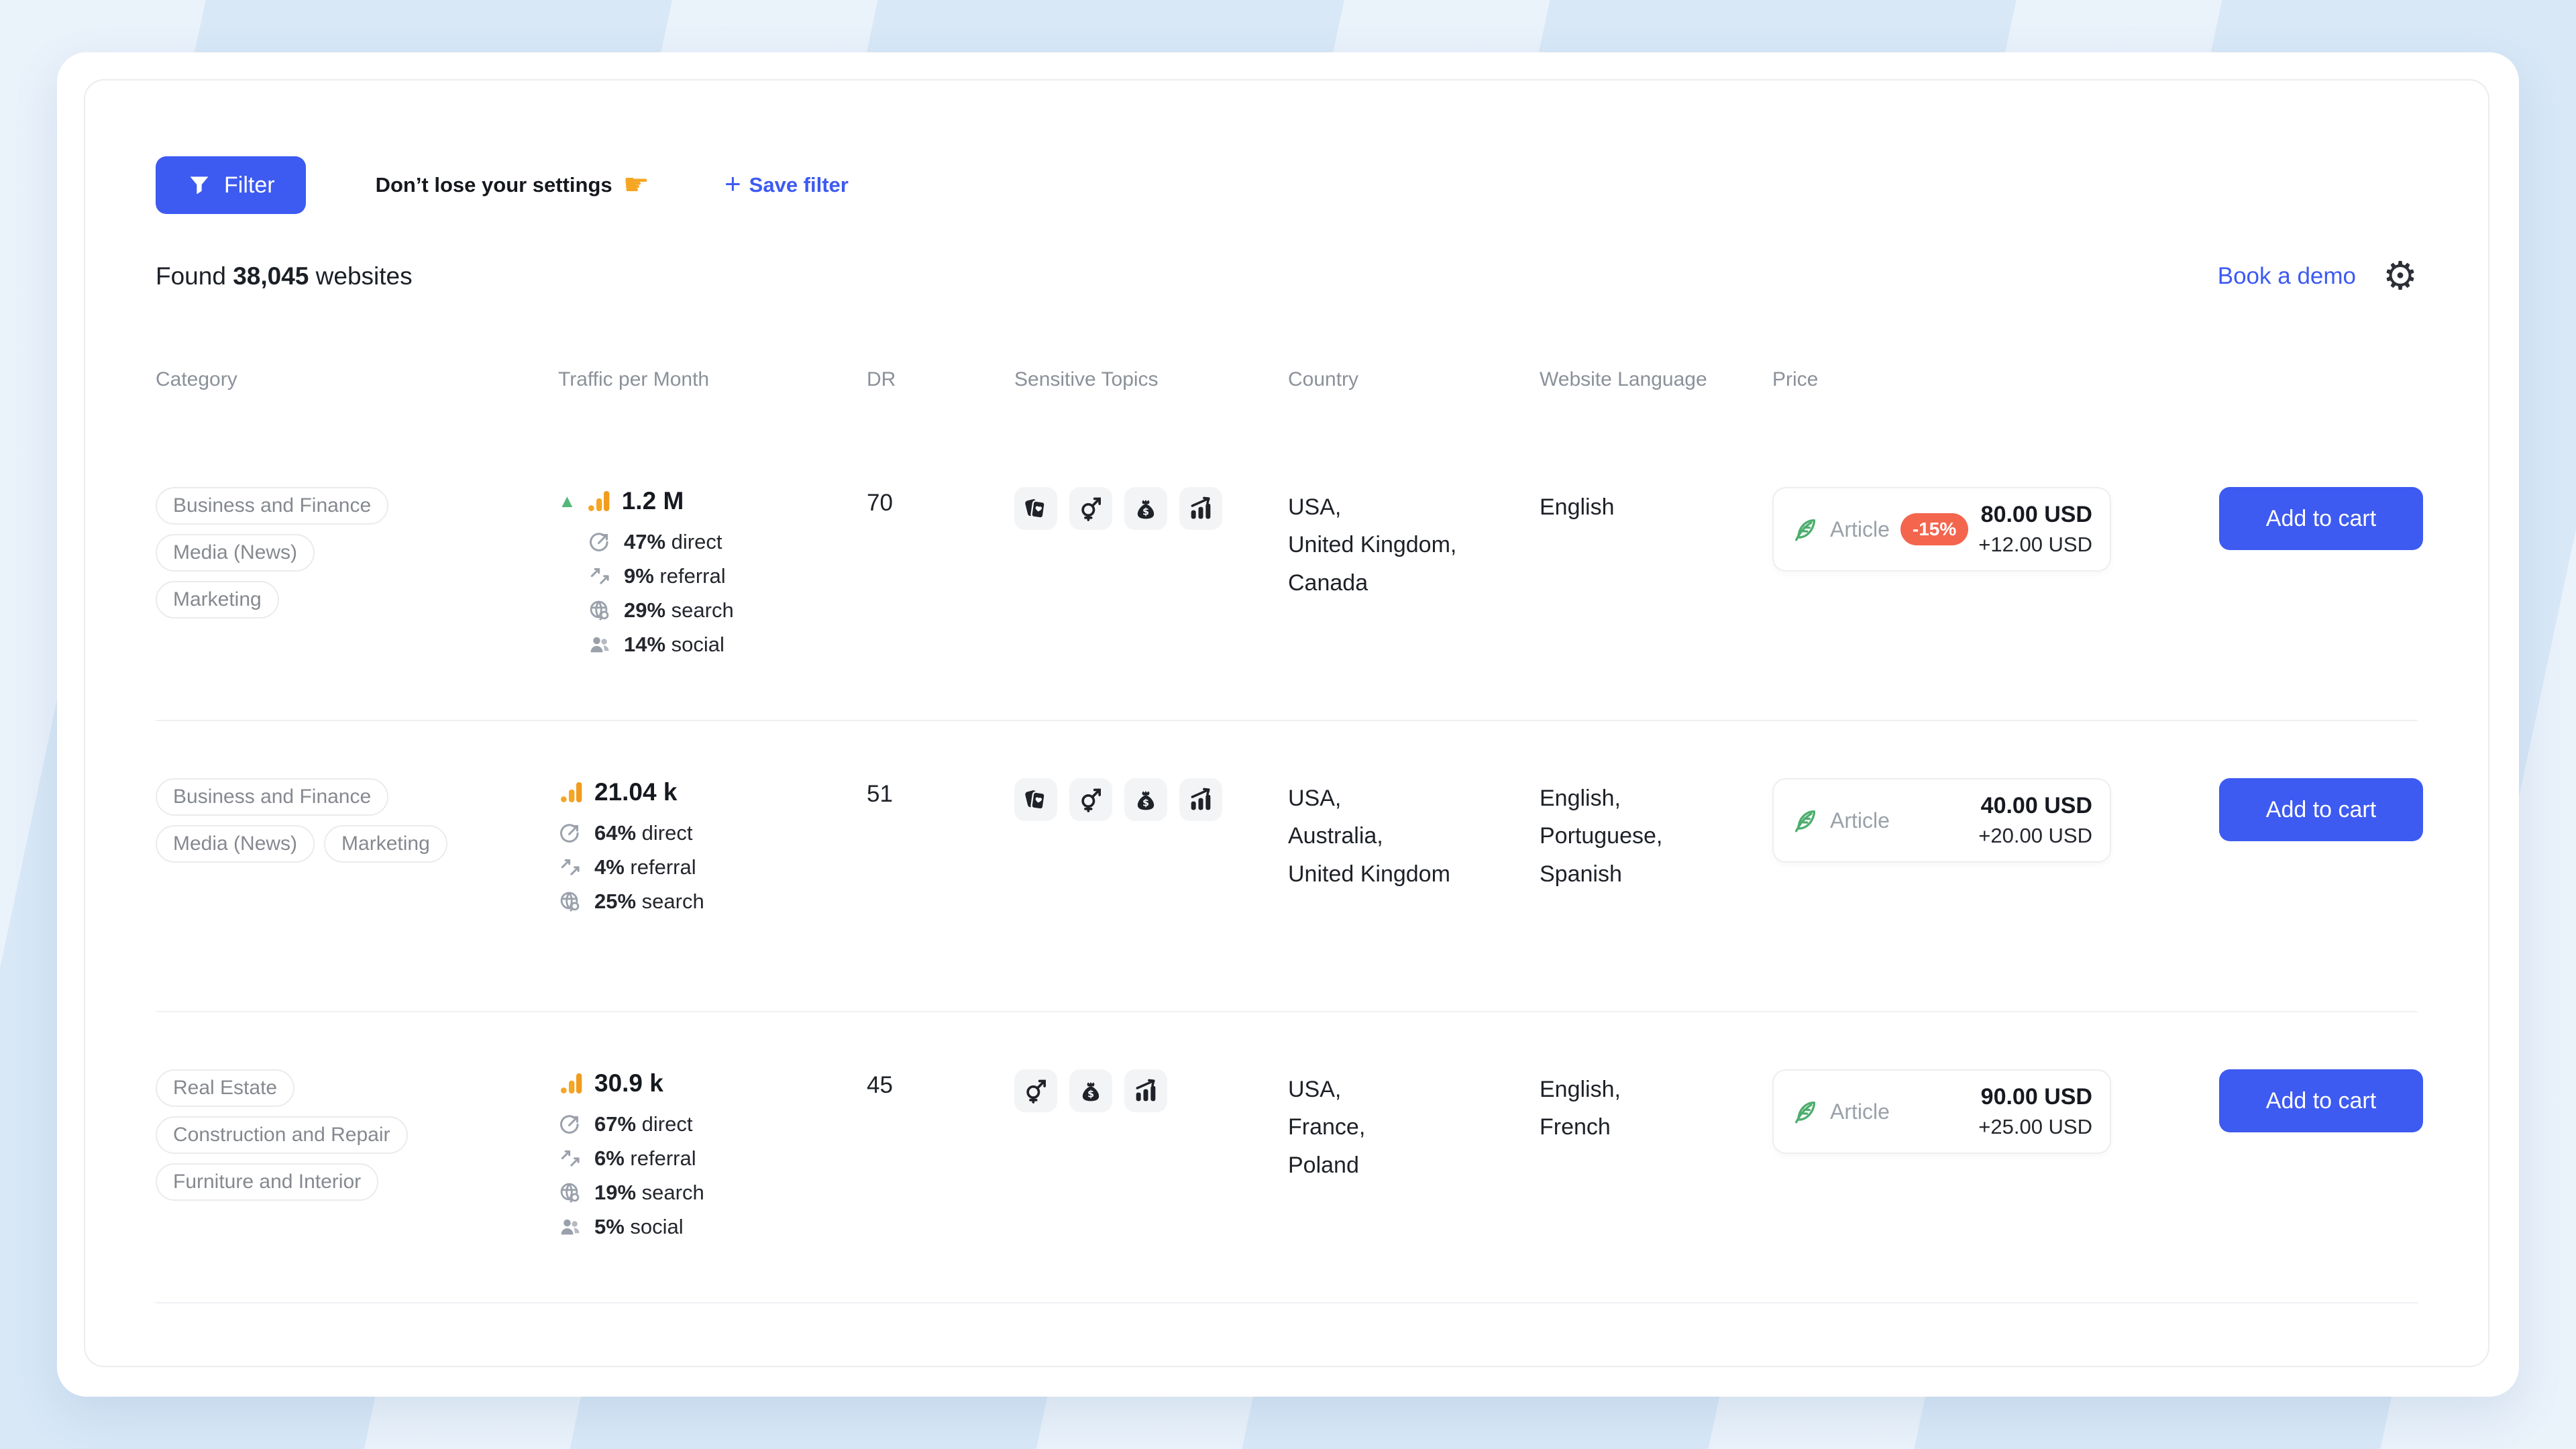  I want to click on dr-value: 45, so click(880, 1085).